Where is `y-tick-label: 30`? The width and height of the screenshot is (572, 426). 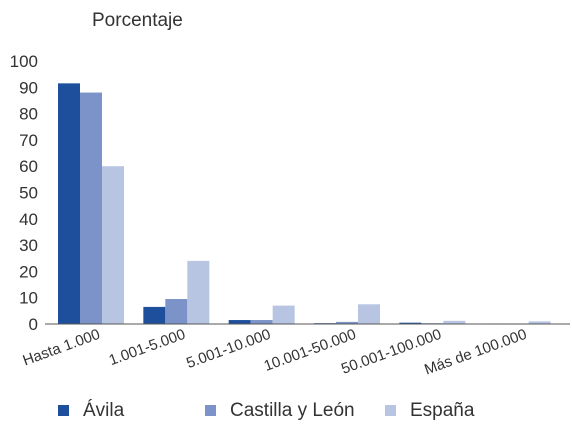 y-tick-label: 30 is located at coordinates (28, 245).